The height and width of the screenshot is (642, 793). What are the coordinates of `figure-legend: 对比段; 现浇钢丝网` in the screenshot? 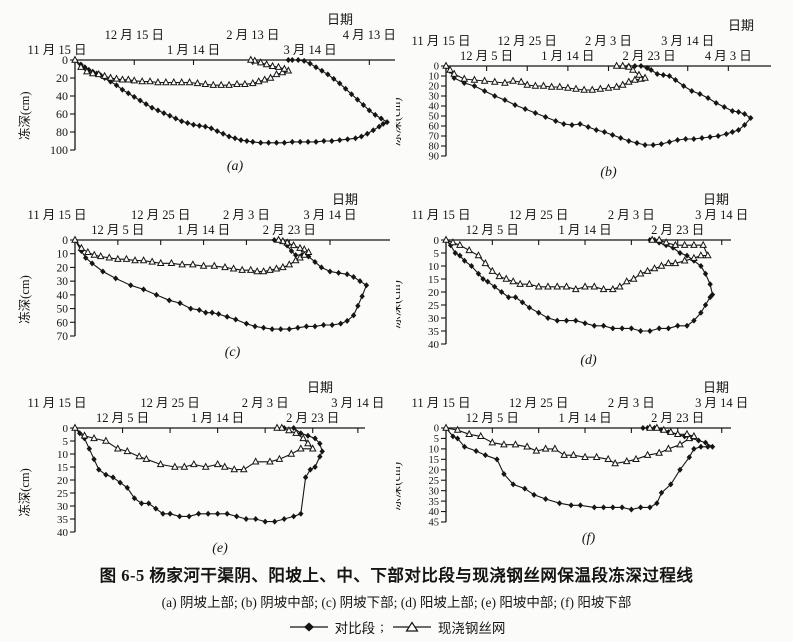 It's located at (396, 627).